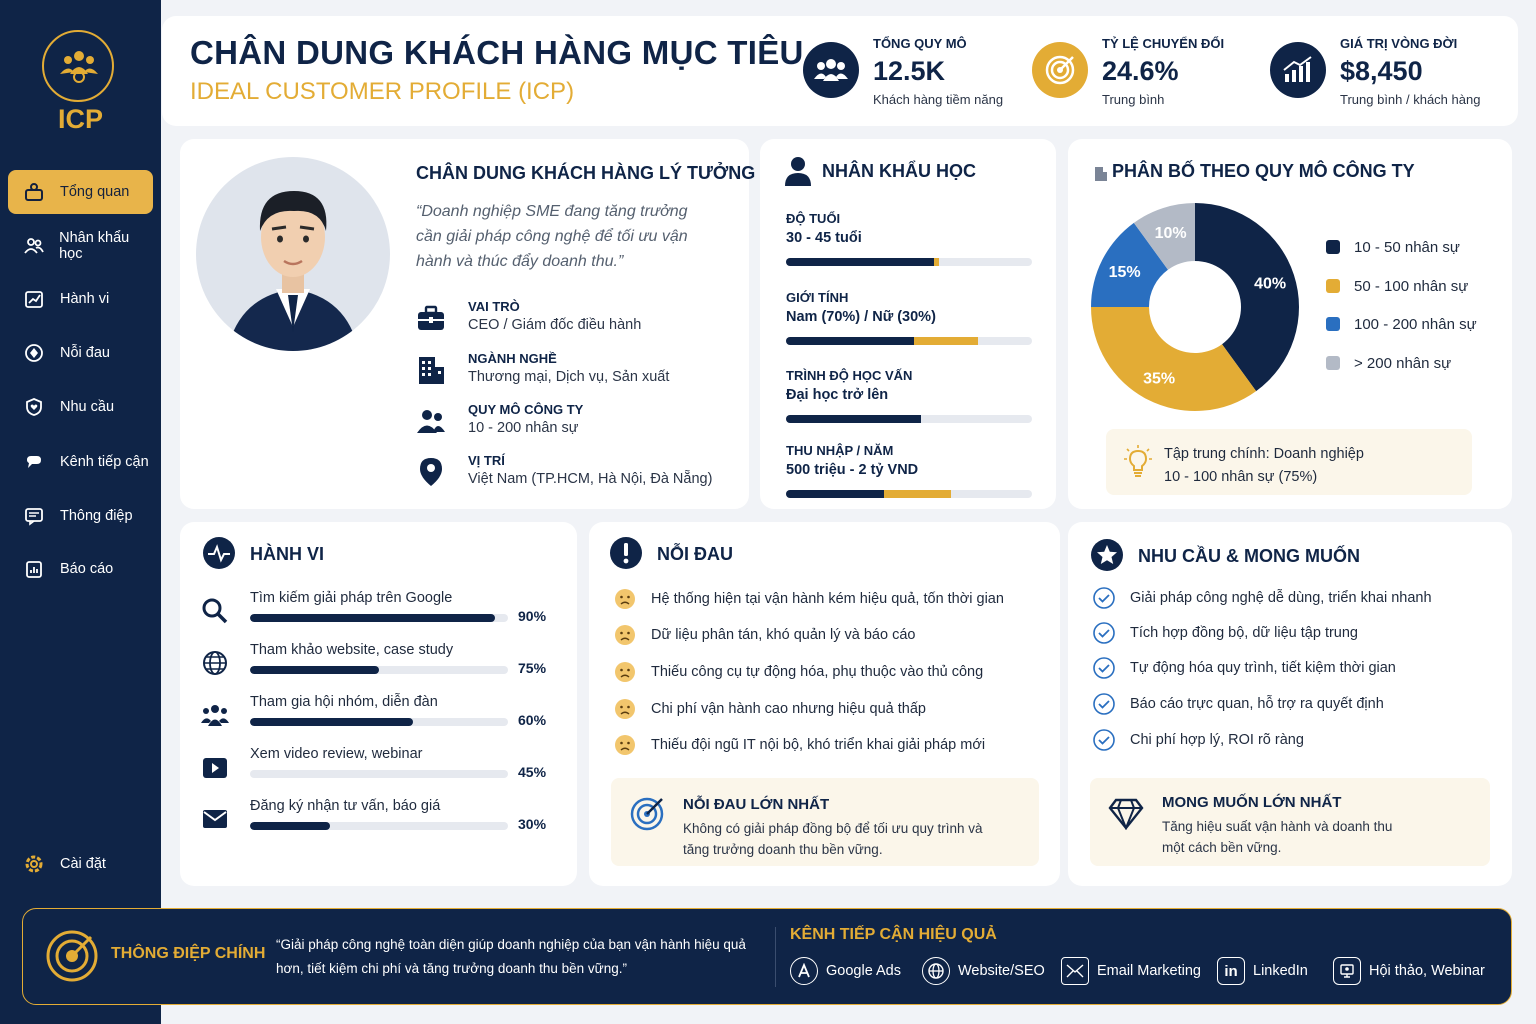  I want to click on donut-label-2: 15%, so click(1125, 272).